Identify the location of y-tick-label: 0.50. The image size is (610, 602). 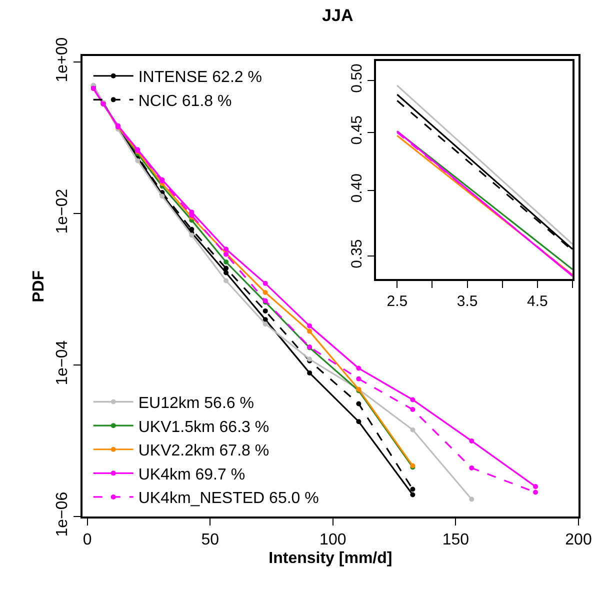
(357, 78).